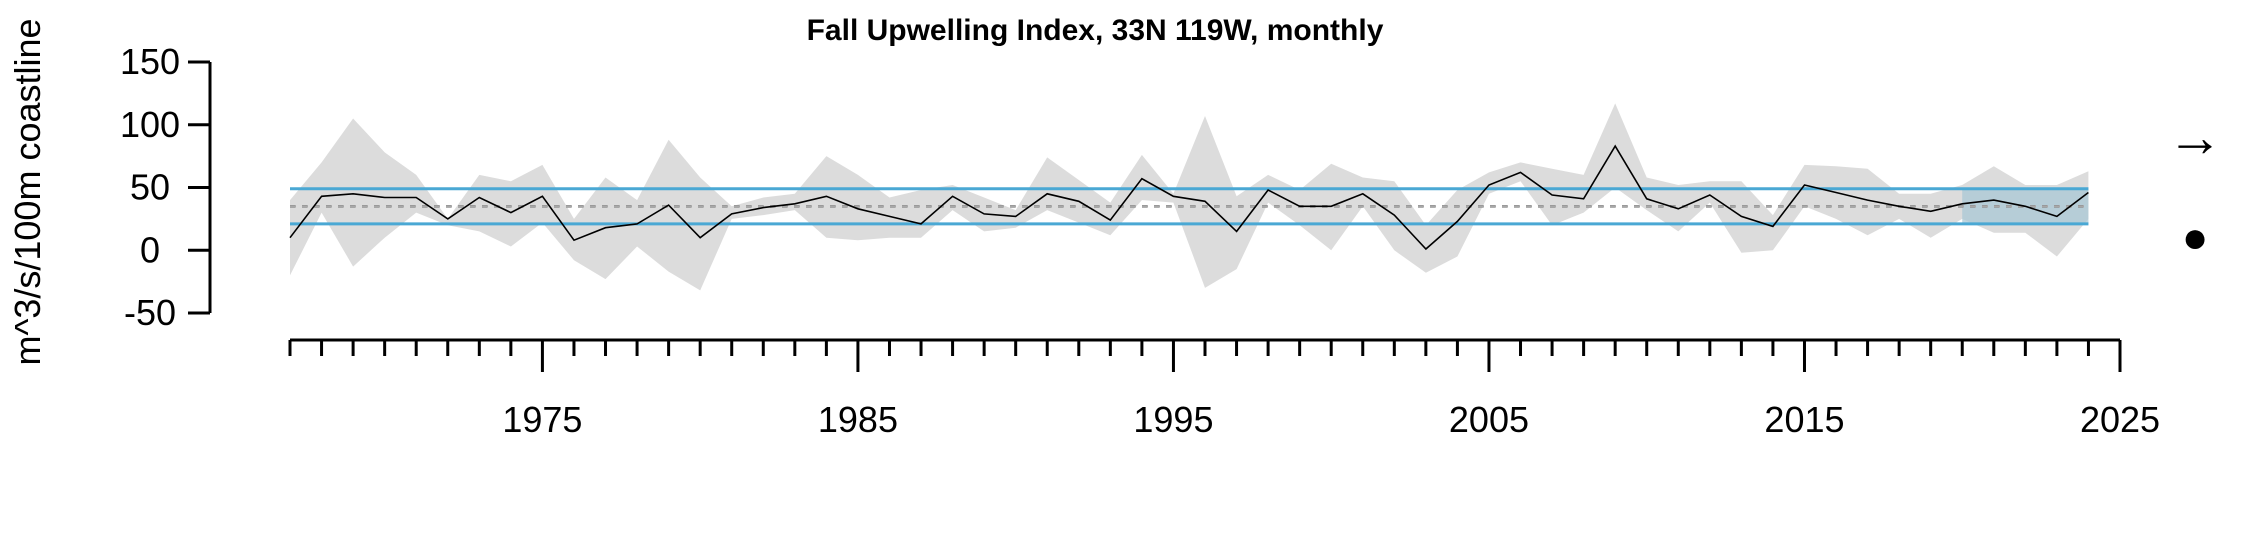 This screenshot has height=540, width=2250. I want to click on y-tick-label: 50, so click(150, 187).